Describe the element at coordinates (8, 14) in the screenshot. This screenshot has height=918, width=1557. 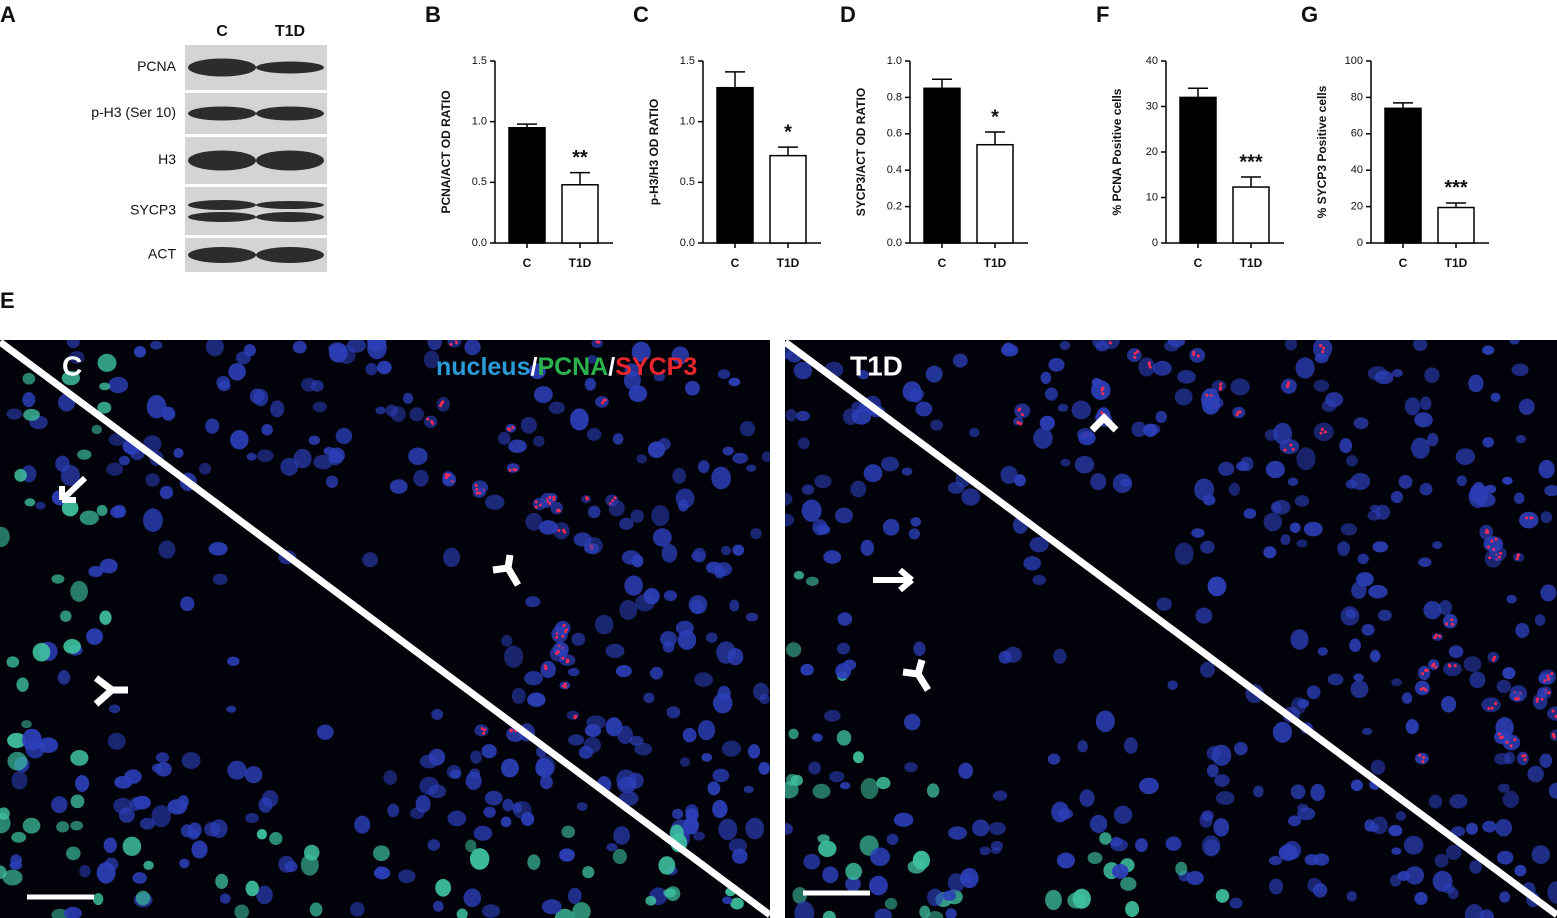
I see `panel-label: A` at that location.